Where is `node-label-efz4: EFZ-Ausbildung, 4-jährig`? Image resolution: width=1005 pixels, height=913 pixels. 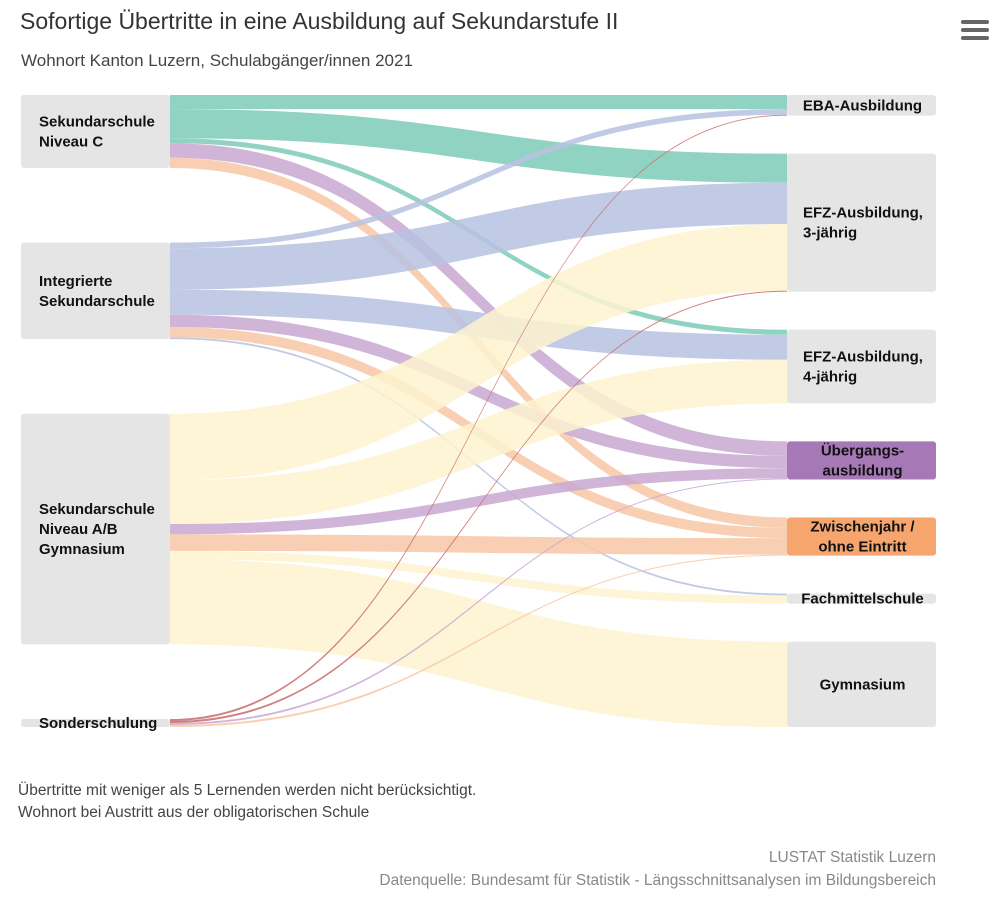 node-label-efz4: EFZ-Ausbildung, 4-jährig is located at coordinates (863, 367).